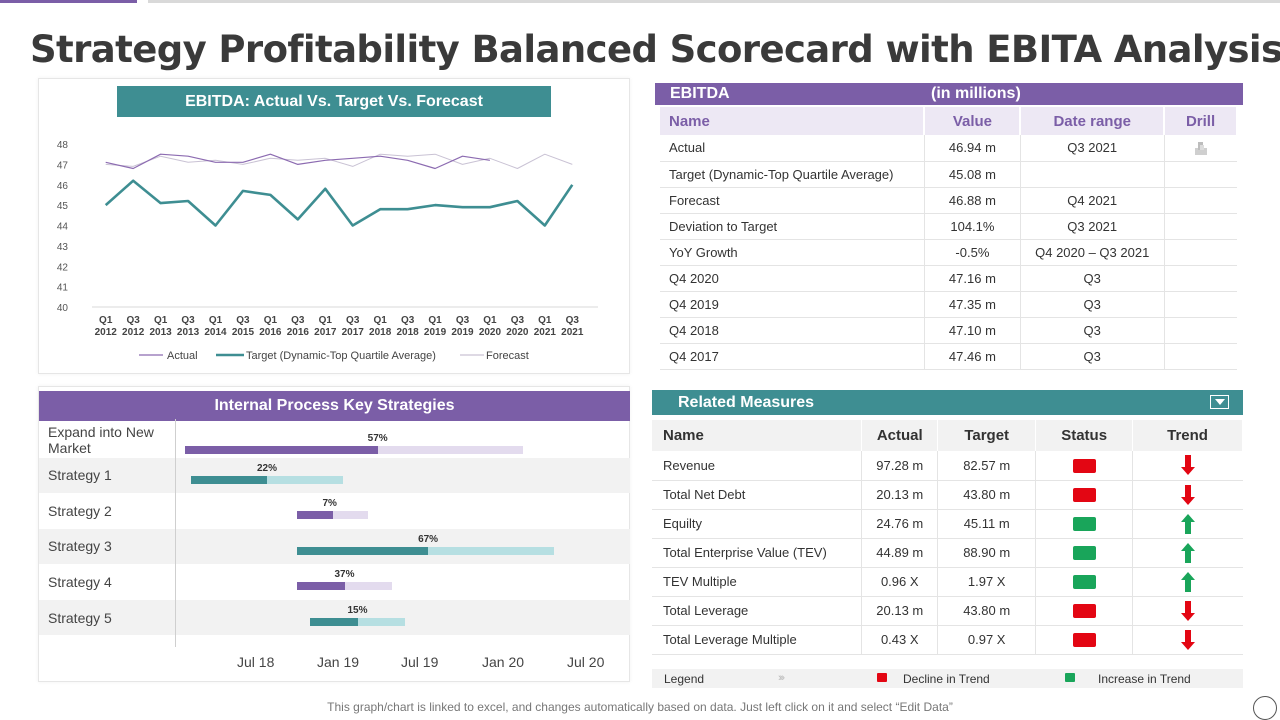 This screenshot has height=720, width=1280. What do you see at coordinates (1093, 121) in the screenshot?
I see `column-header-date-range: Date range` at bounding box center [1093, 121].